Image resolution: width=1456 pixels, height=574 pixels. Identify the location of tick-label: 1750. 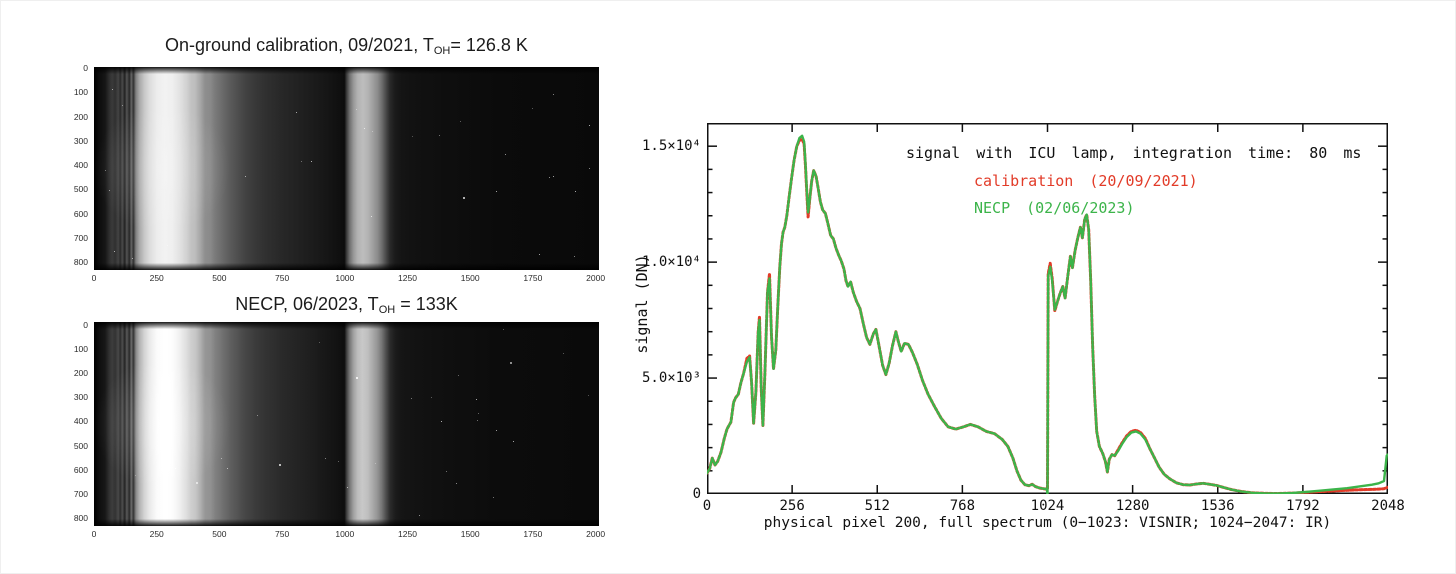
(533, 534).